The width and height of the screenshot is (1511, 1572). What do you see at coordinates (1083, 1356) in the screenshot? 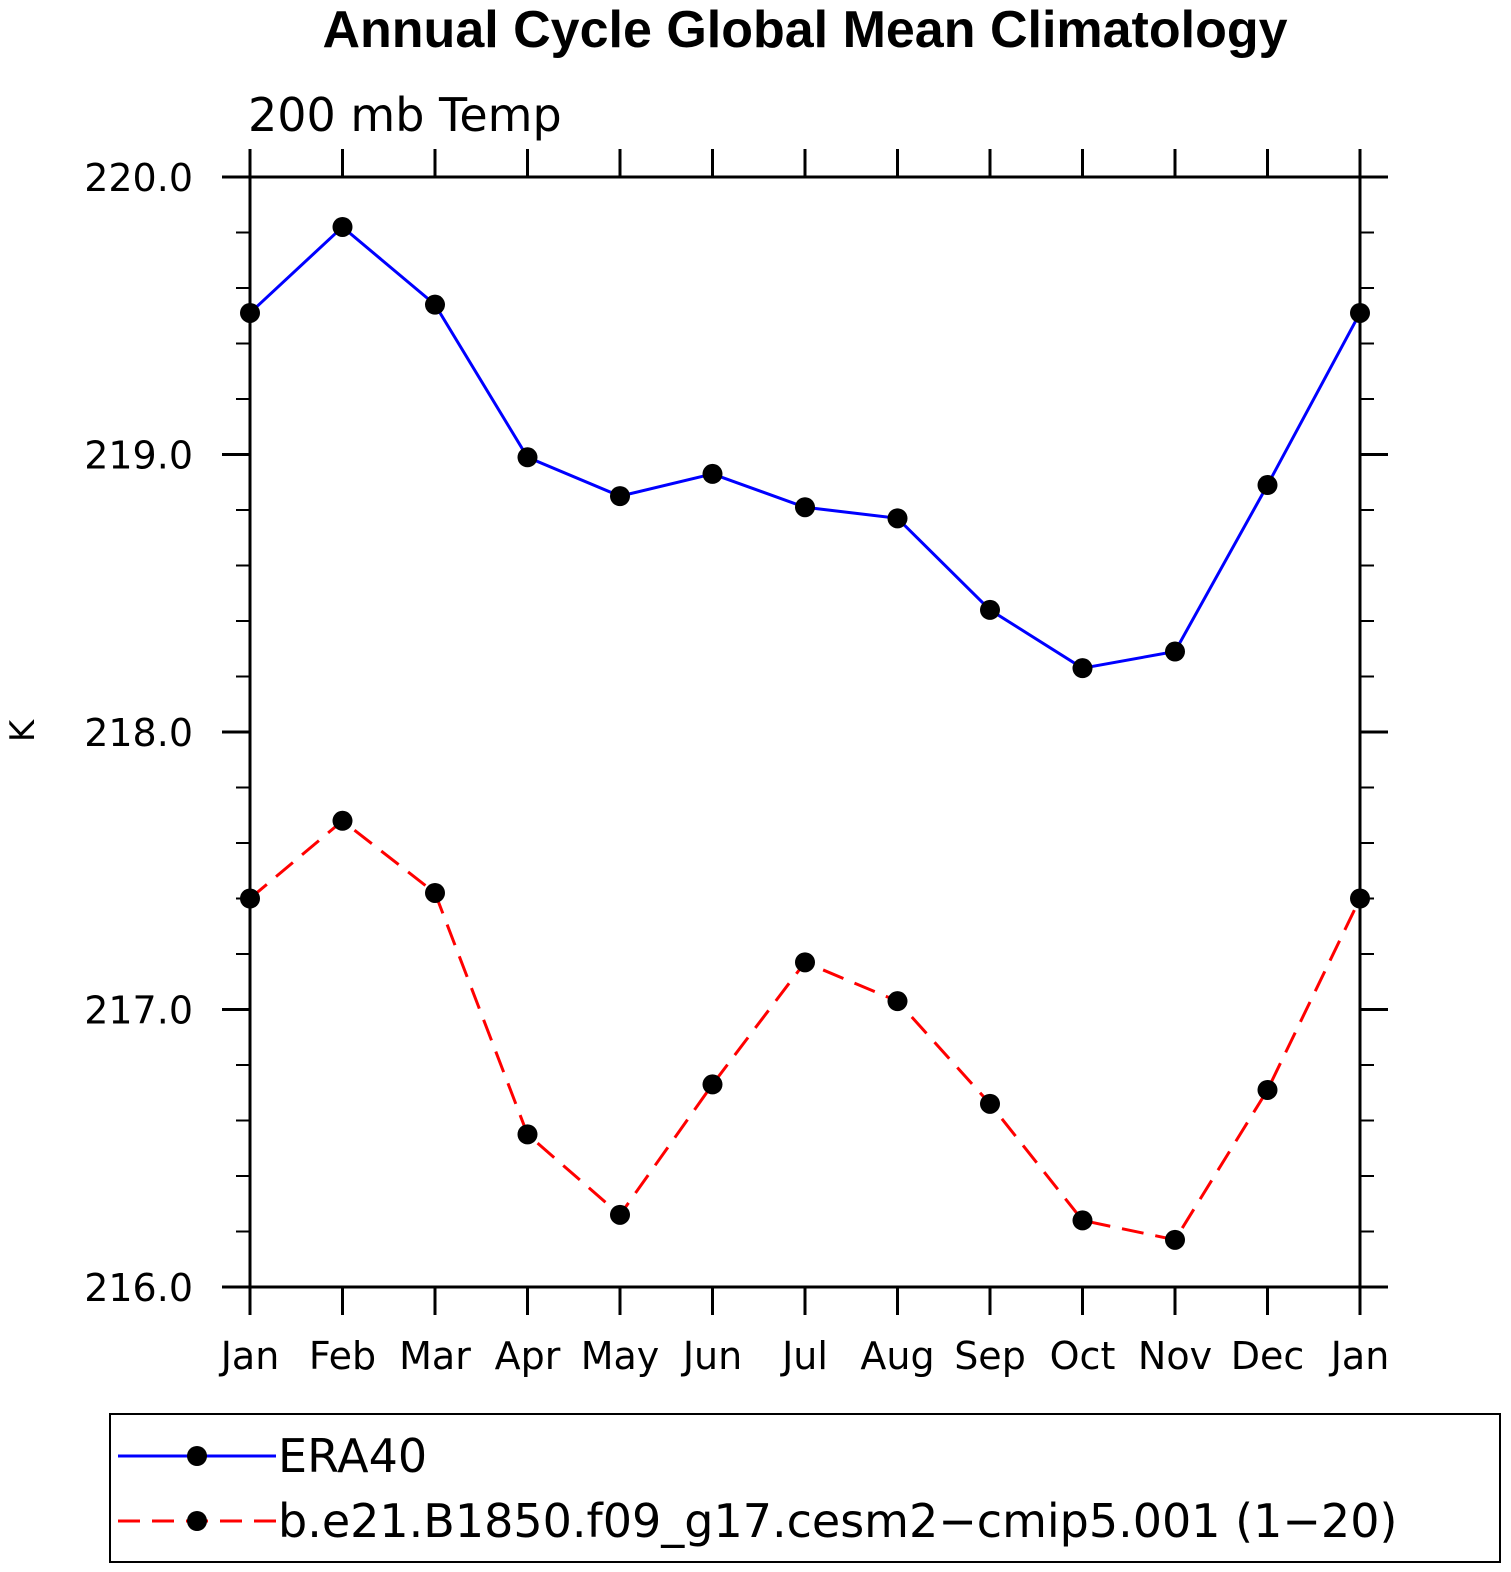
I see `x-tick-label: Oct` at bounding box center [1083, 1356].